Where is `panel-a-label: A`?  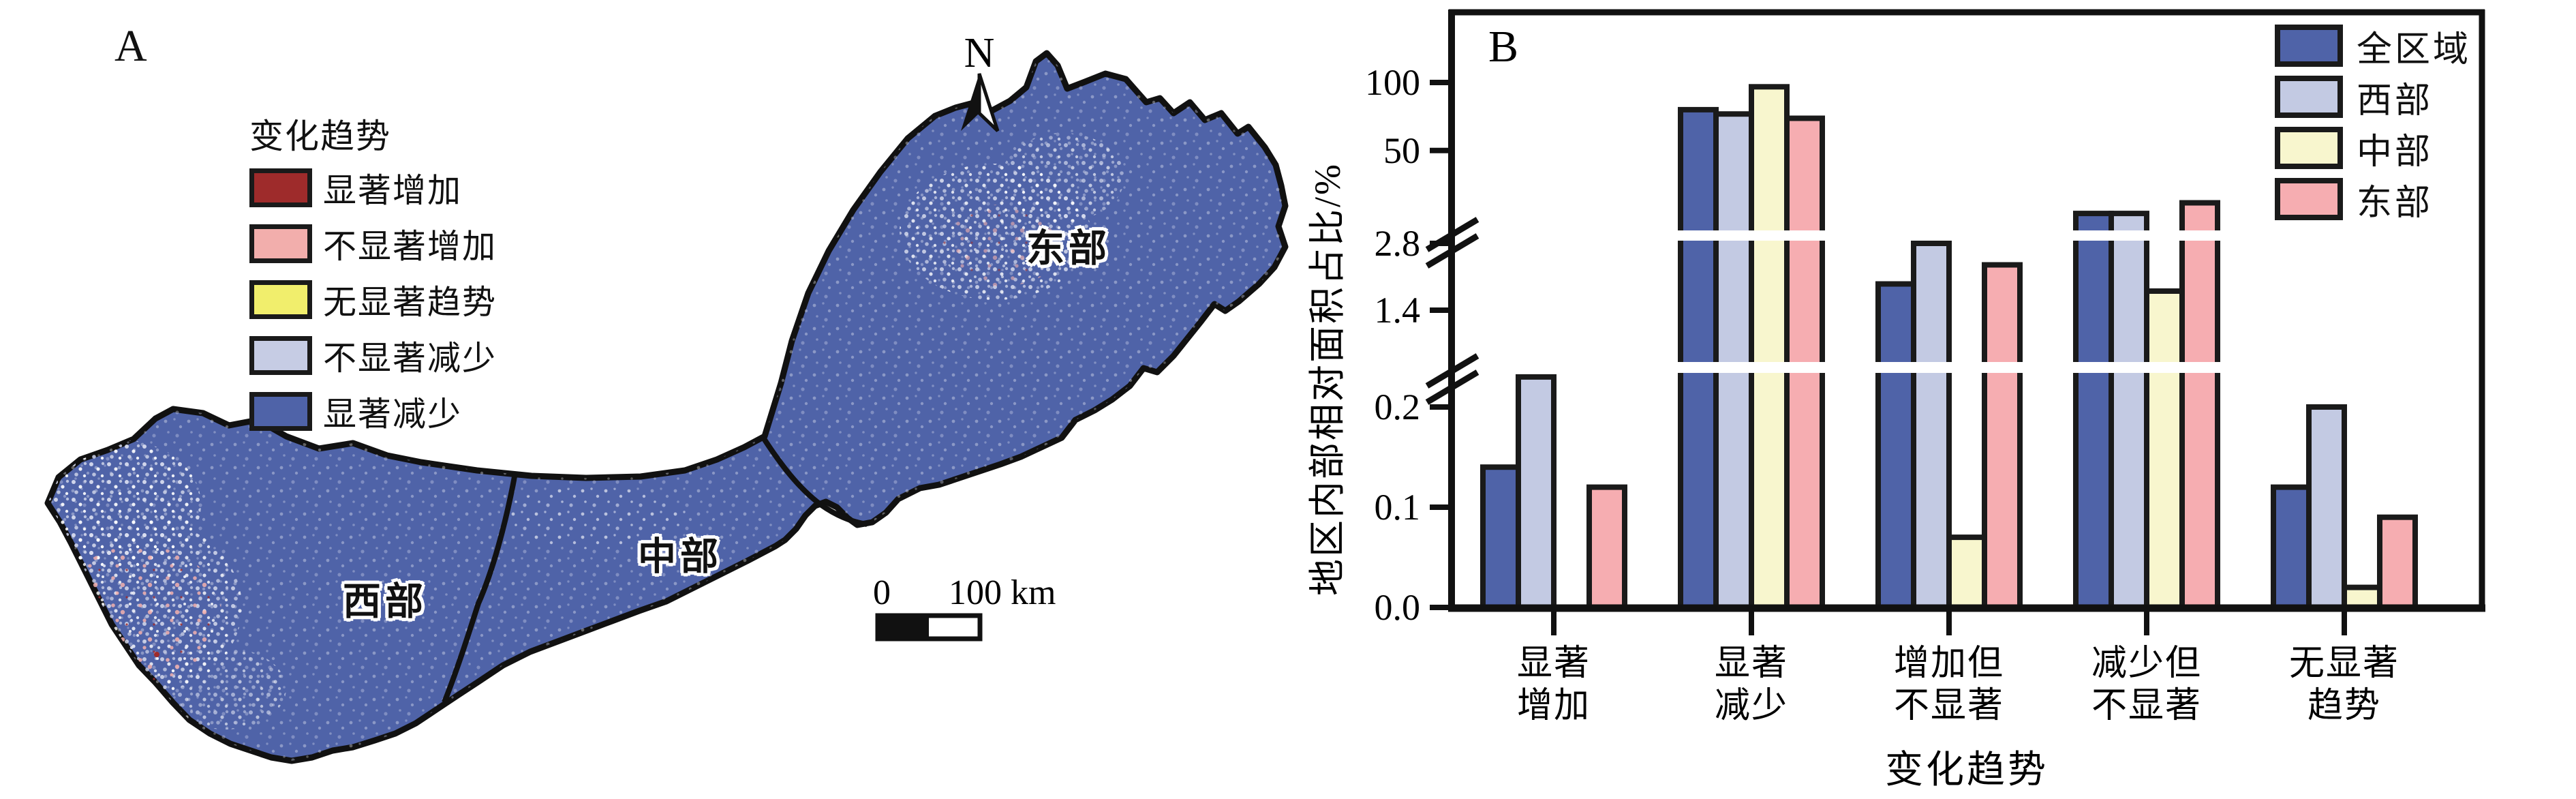 panel-a-label: A is located at coordinates (130, 46).